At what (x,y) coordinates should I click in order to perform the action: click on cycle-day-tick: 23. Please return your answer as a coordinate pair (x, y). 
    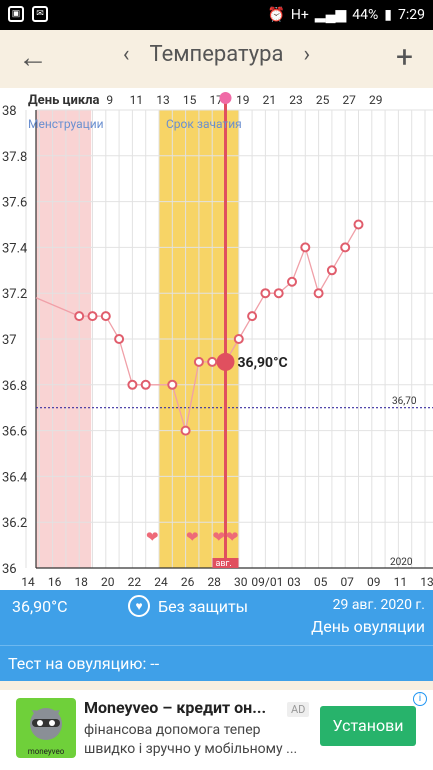
    Looking at the image, I should click on (296, 100).